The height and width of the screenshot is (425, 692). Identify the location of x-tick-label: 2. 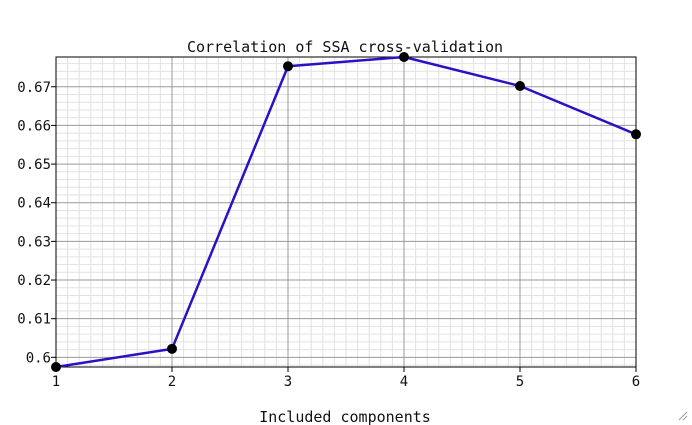
(172, 382).